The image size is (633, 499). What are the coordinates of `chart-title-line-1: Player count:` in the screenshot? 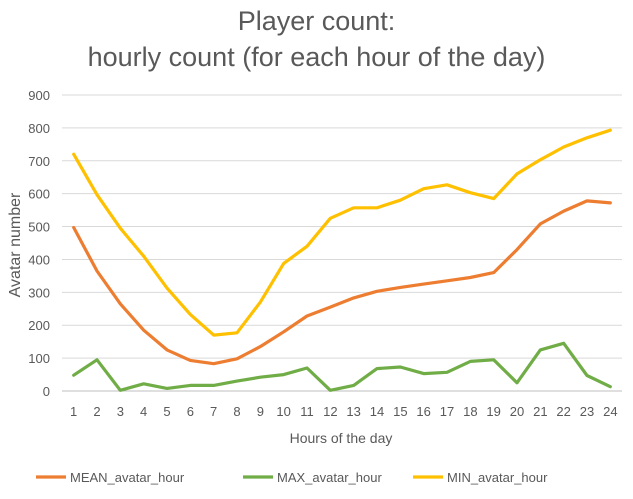 It's located at (316, 21).